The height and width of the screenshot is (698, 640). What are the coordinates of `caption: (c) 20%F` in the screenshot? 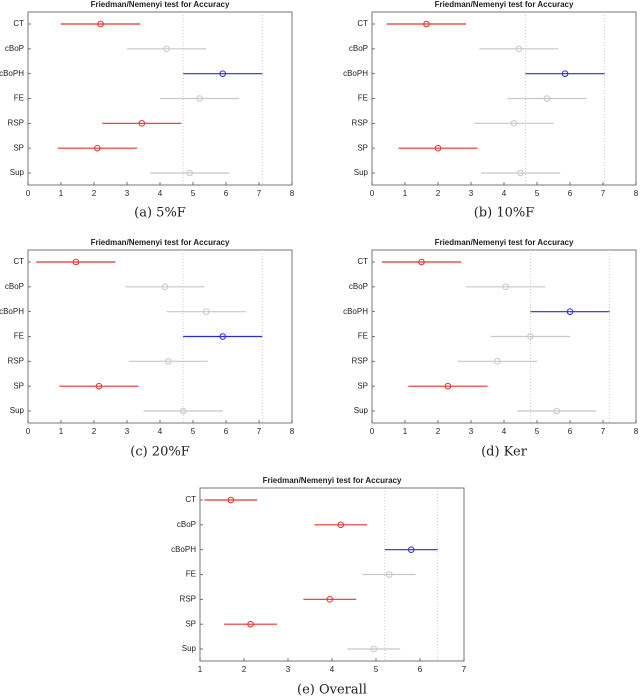 It's located at (159, 452).